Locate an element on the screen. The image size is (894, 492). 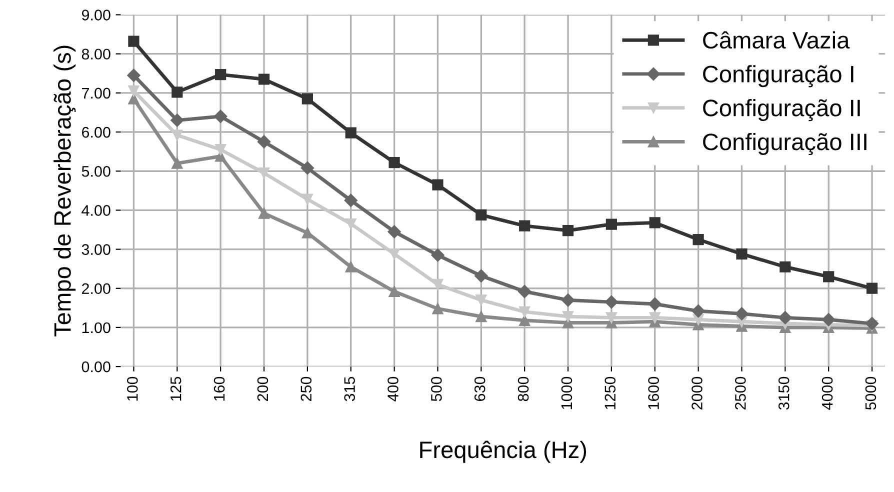
x-tick-label: 5000 is located at coordinates (870, 393).